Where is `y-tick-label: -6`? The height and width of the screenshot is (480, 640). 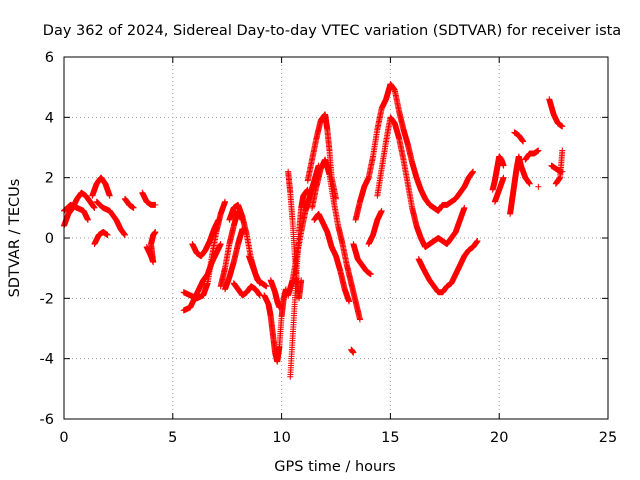 y-tick-label: -6 is located at coordinates (47, 420).